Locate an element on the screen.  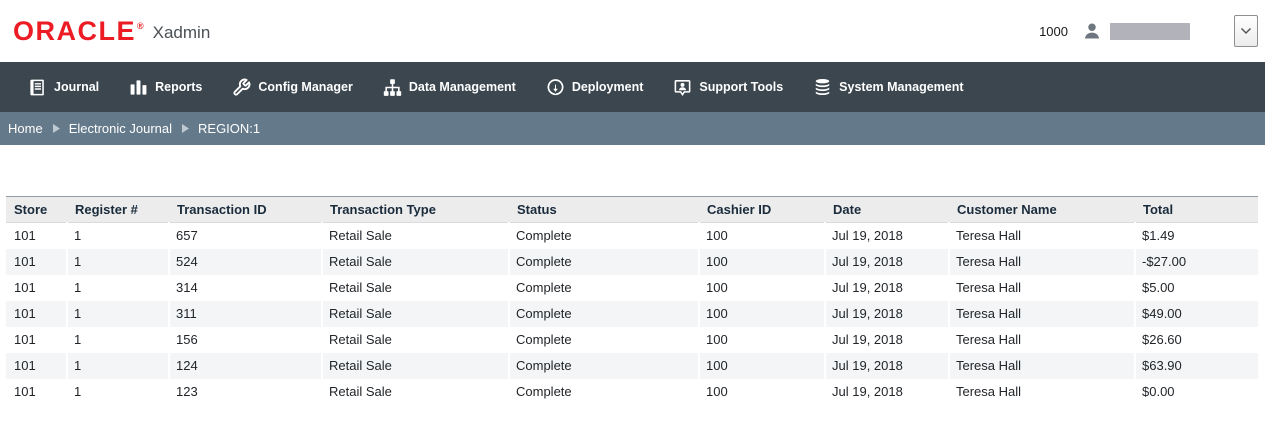
breadcrumb-current-region: REGION:1 is located at coordinates (229, 128).